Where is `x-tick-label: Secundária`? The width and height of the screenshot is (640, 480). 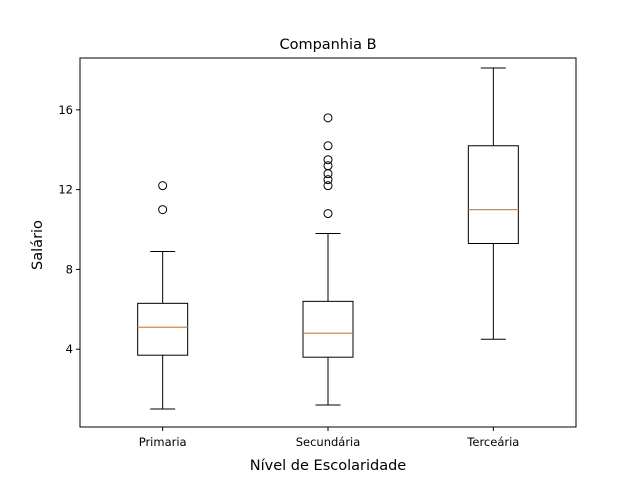
x-tick-label: Secundária is located at coordinates (328, 442).